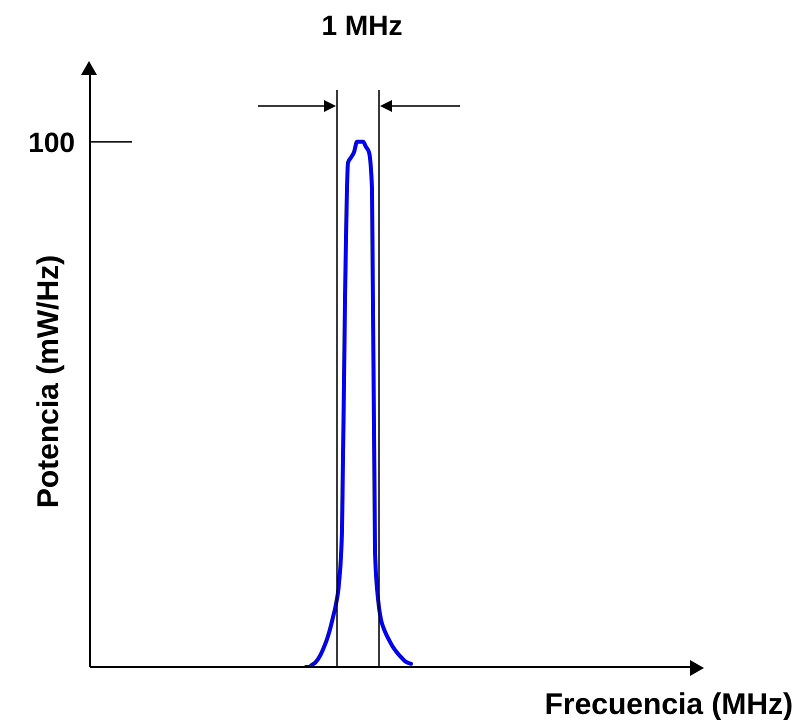 The height and width of the screenshot is (728, 803). What do you see at coordinates (51, 142) in the screenshot?
I see `text: 100` at bounding box center [51, 142].